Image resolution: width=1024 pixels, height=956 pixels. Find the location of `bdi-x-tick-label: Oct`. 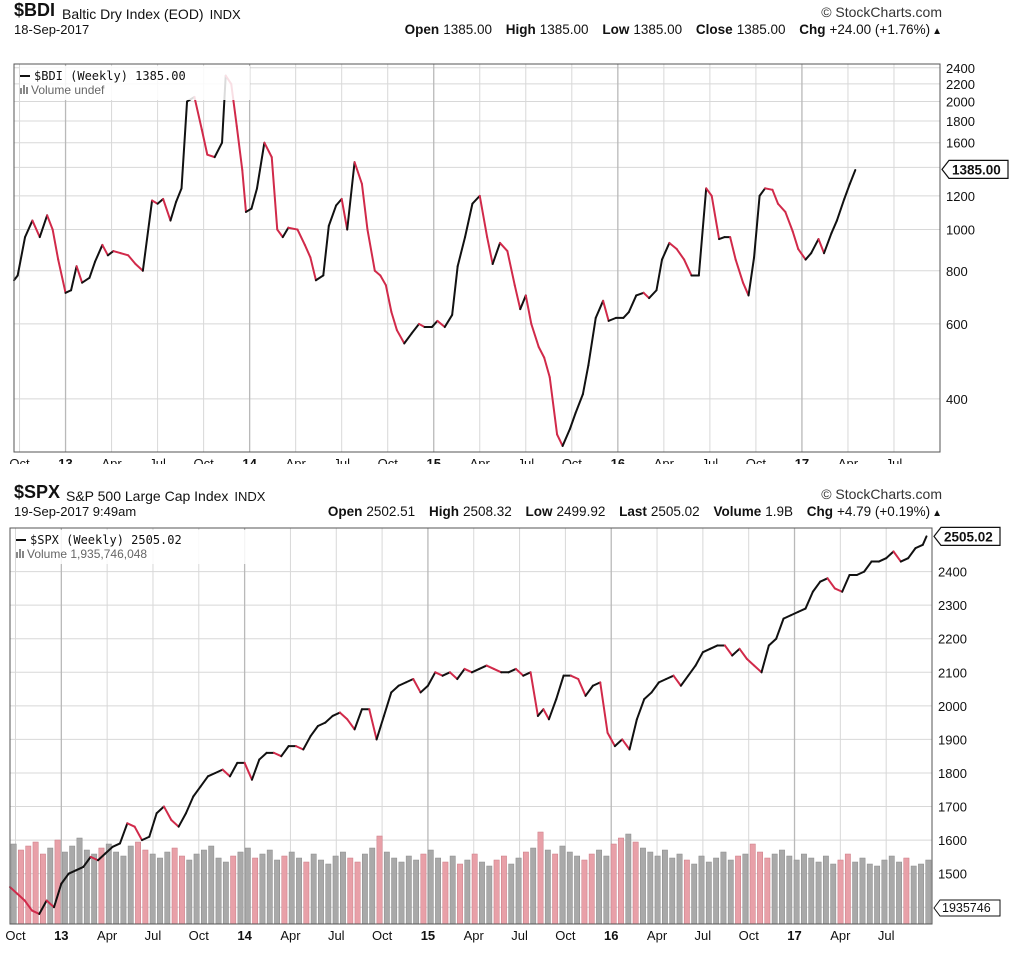

bdi-x-tick-label: Oct is located at coordinates (756, 460).